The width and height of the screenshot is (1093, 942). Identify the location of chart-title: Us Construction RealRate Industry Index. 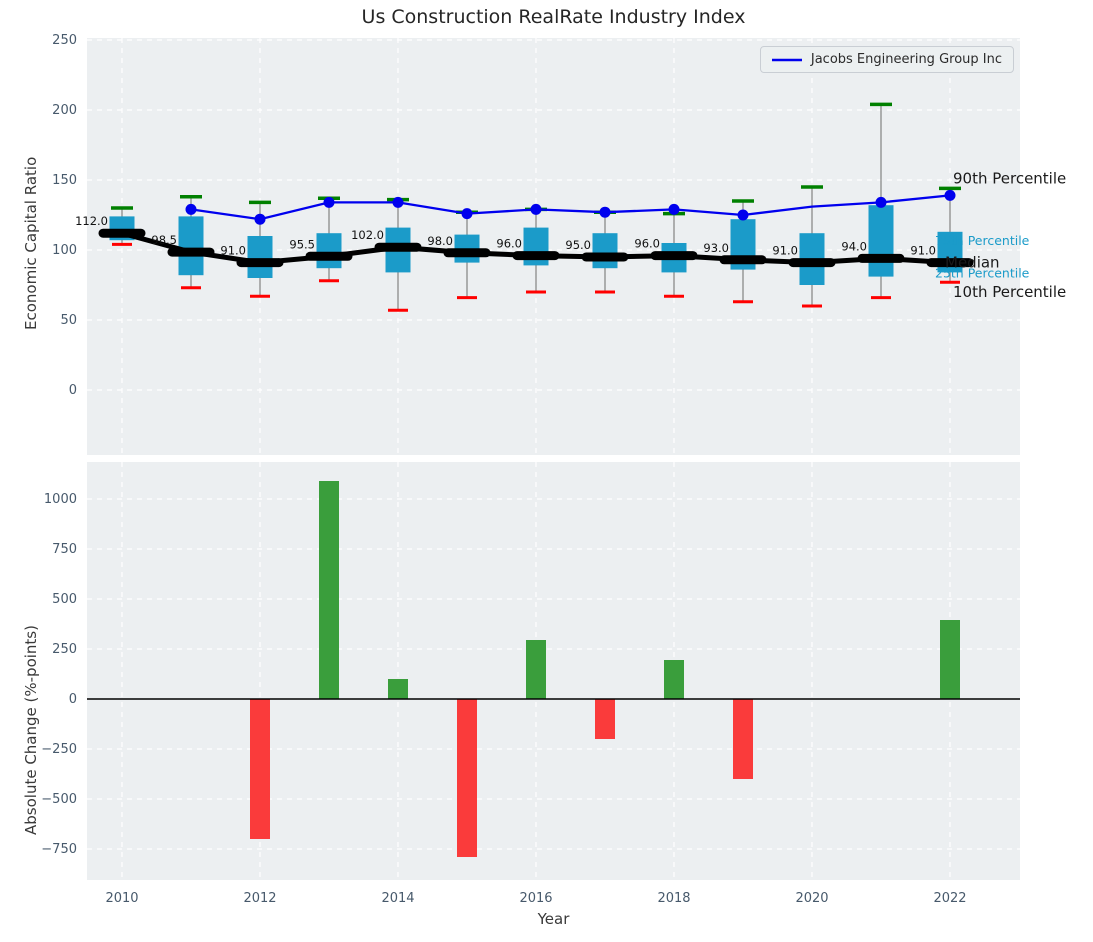
(553, 17).